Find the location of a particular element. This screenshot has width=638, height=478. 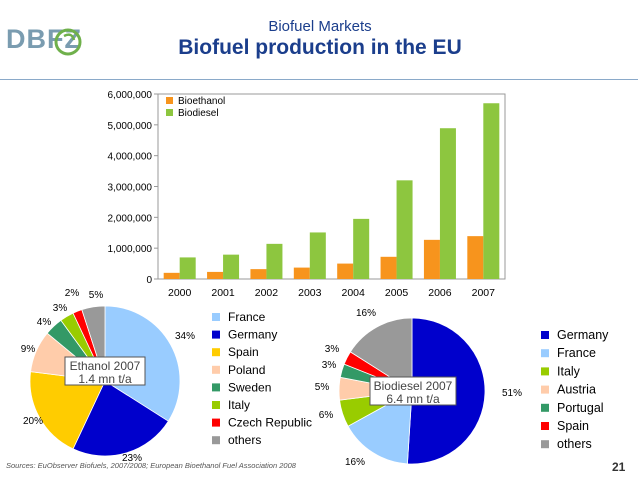

pie-slice-label: 51% is located at coordinates (512, 393).